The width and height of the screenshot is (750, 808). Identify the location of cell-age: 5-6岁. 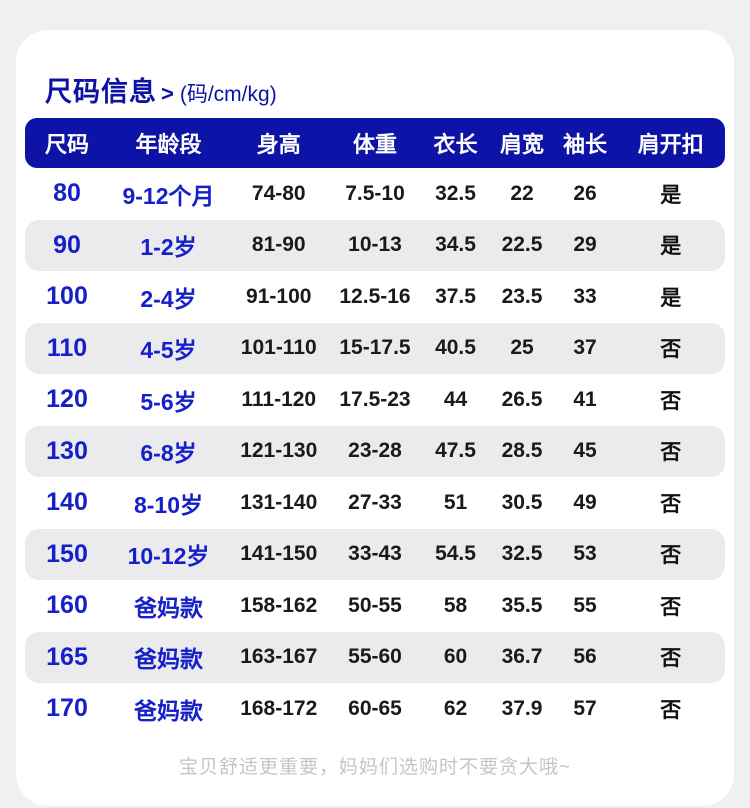
(168, 401).